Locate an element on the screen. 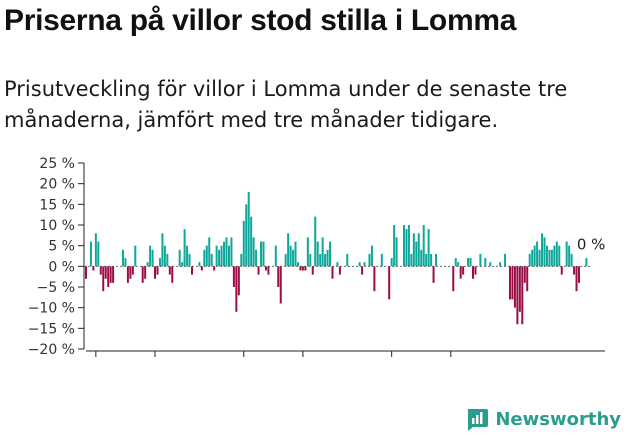  y-tick-label: 15 % is located at coordinates (57, 205).